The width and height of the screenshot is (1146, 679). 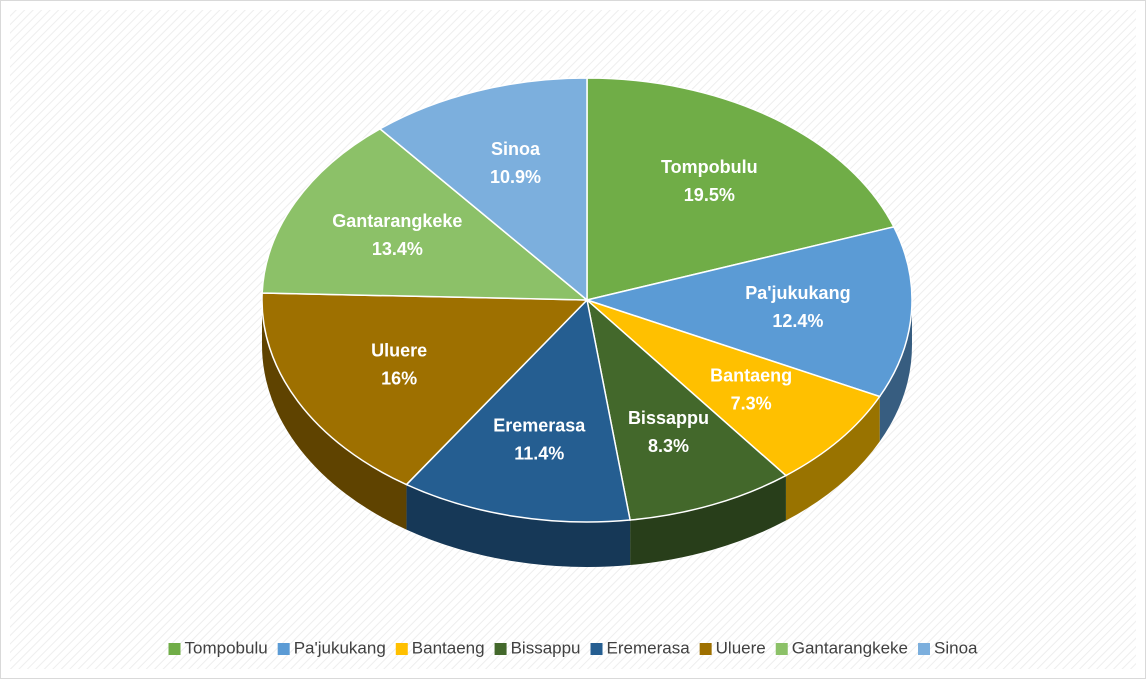 What do you see at coordinates (797, 321) in the screenshot?
I see `slice-value-label: 12.4%` at bounding box center [797, 321].